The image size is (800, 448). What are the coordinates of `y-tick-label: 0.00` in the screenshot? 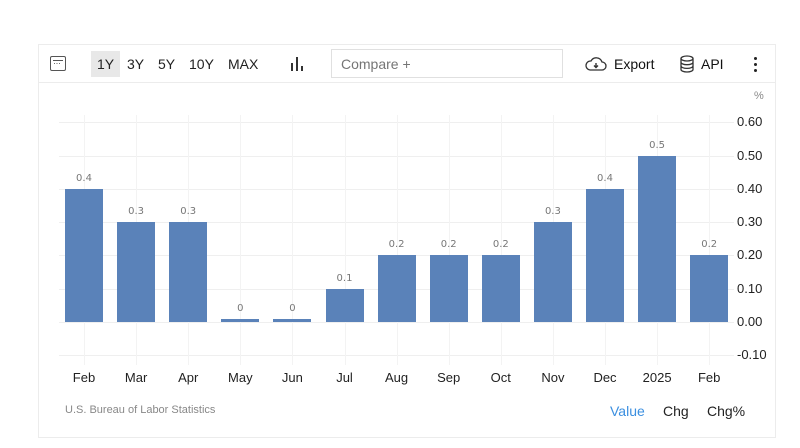 It's located at (750, 321).